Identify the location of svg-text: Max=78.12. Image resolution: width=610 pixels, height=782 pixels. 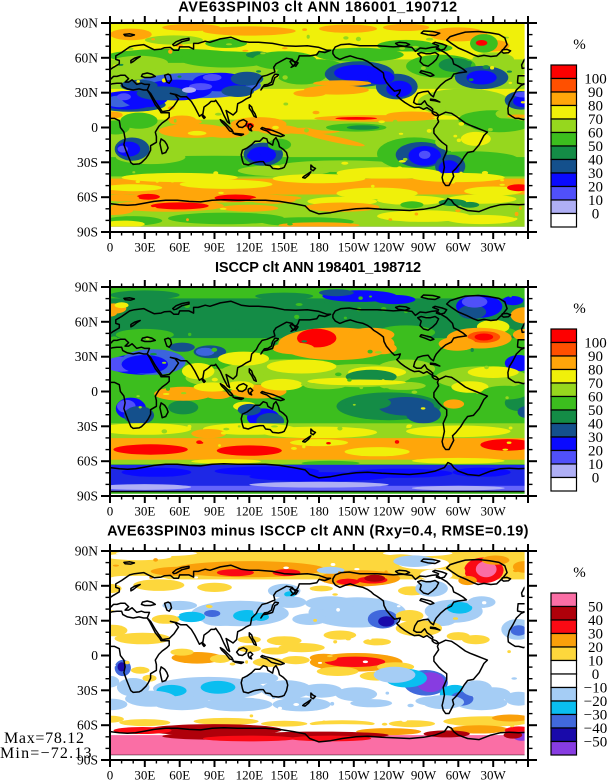
(44, 738).